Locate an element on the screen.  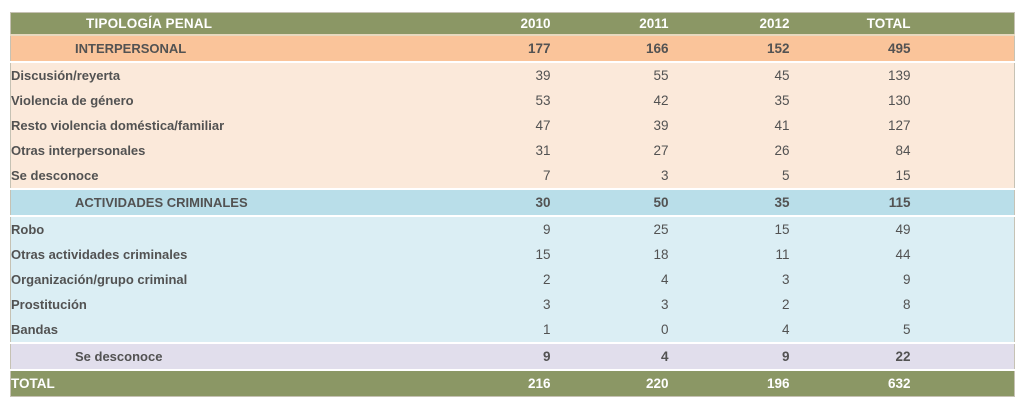
row-value-2011: 0 is located at coordinates (609, 330).